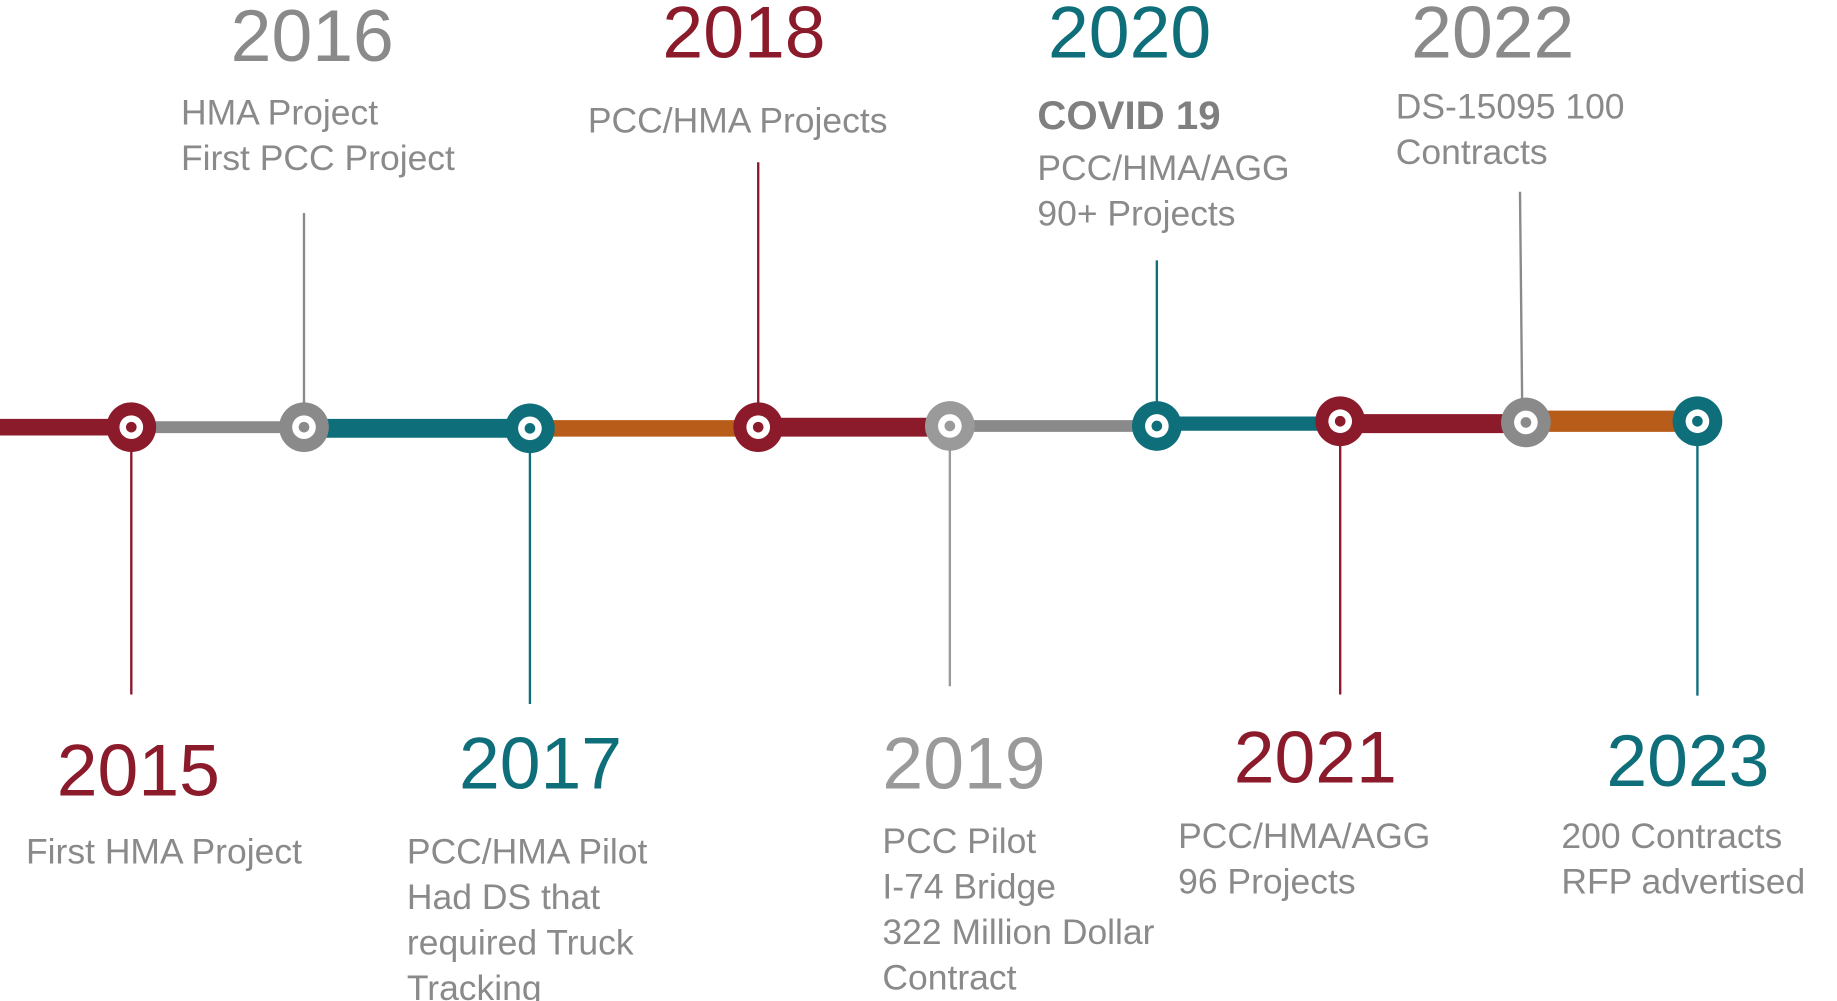 The image size is (1837, 1001). What do you see at coordinates (738, 226) in the screenshot?
I see `event: 2018 PCC/HMA Projects` at bounding box center [738, 226].